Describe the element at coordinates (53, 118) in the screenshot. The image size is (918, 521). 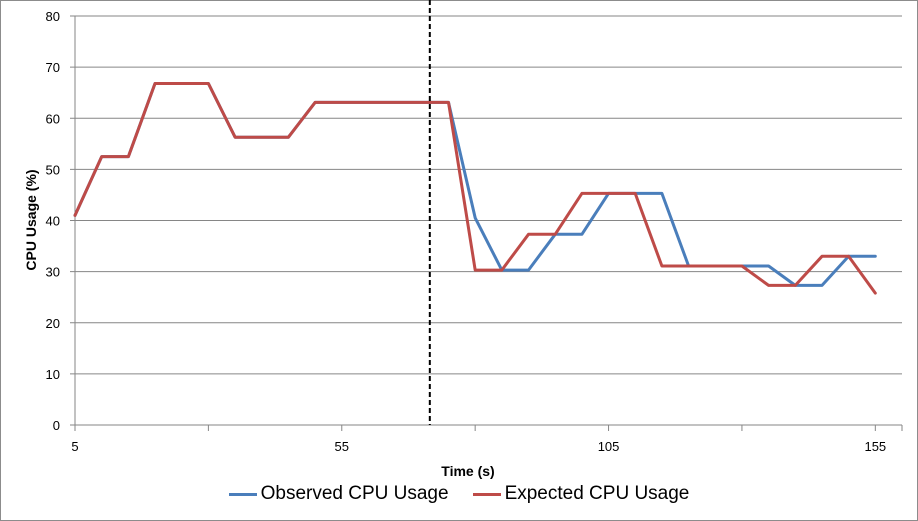
I see `y-tick-label: 60` at that location.